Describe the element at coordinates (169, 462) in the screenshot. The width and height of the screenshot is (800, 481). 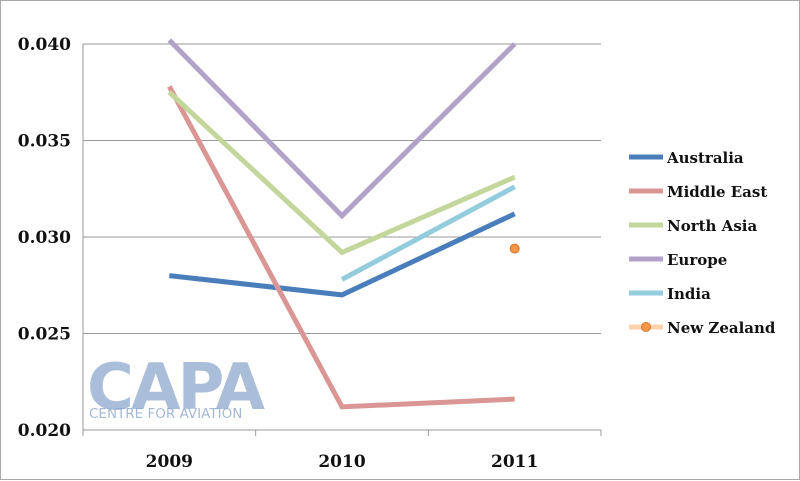
I see `x-tick-label: 2009` at that location.